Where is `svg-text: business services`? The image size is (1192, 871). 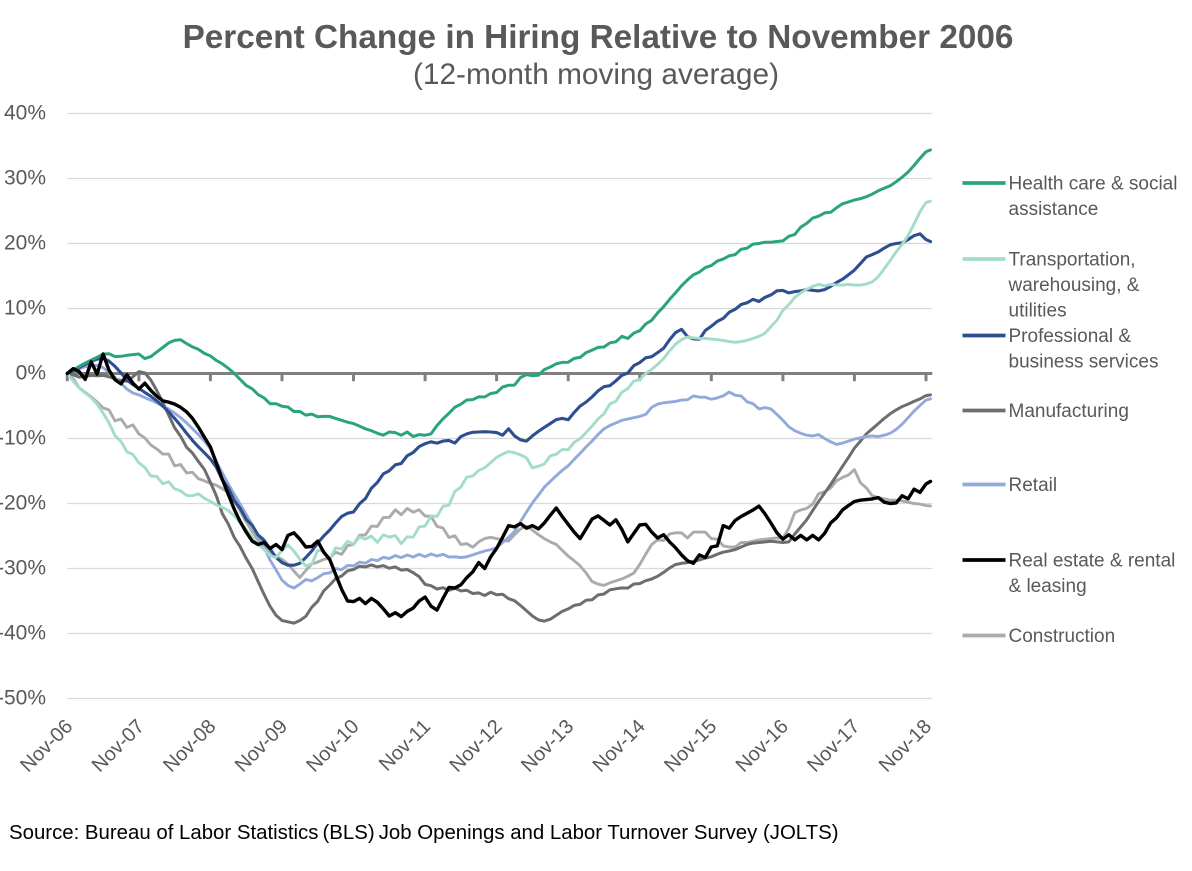
svg-text: business services is located at coordinates (1084, 362).